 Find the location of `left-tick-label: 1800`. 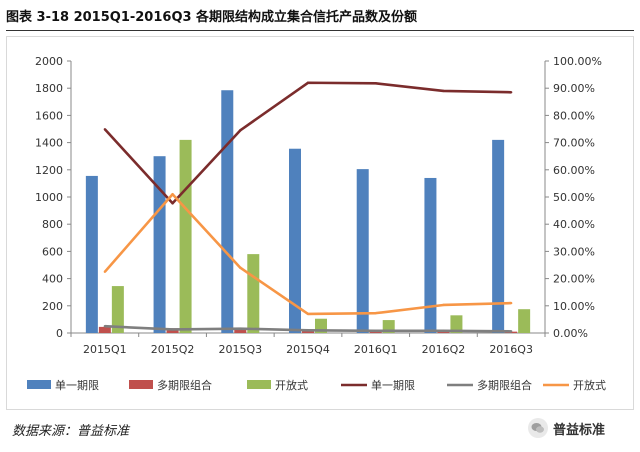

left-tick-label: 1800 is located at coordinates (49, 88).